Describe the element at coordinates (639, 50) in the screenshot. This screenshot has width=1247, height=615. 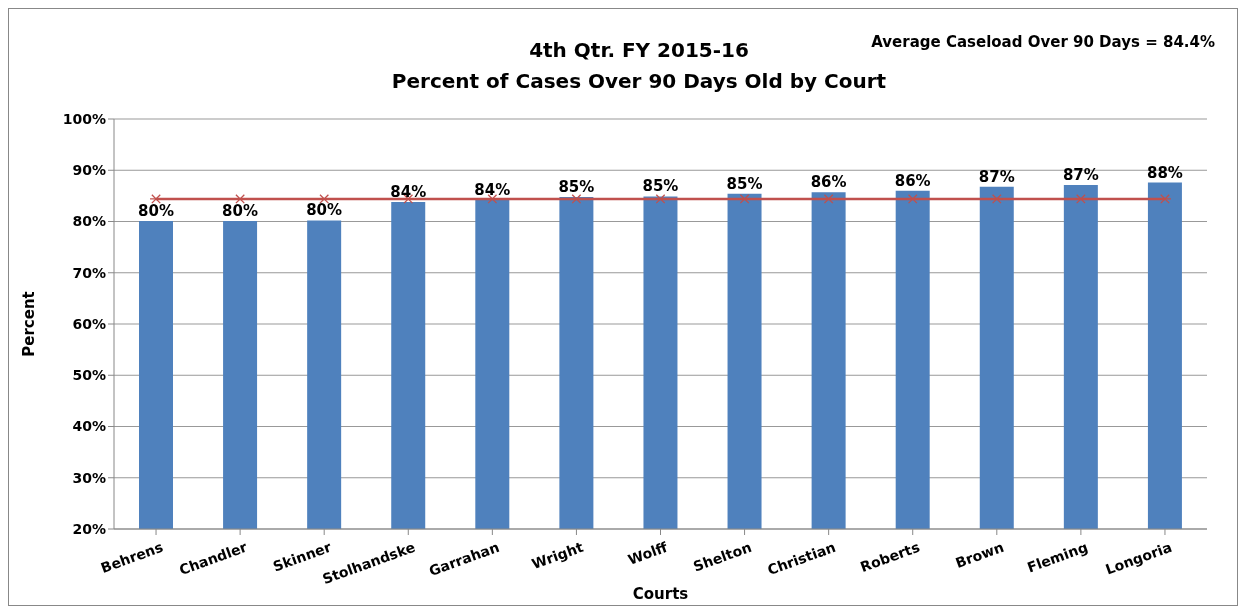
I see `chart-title: 4th Qtr. FY 2015-16` at that location.